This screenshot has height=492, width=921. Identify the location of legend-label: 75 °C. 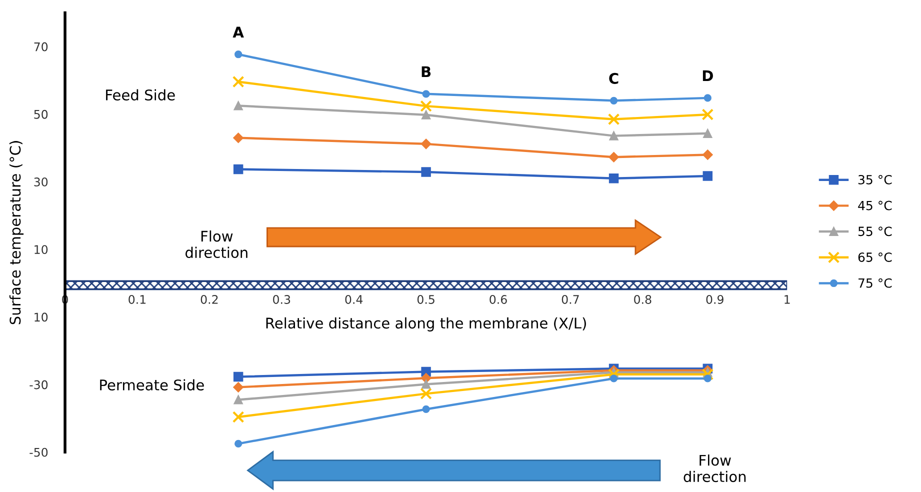
(875, 283).